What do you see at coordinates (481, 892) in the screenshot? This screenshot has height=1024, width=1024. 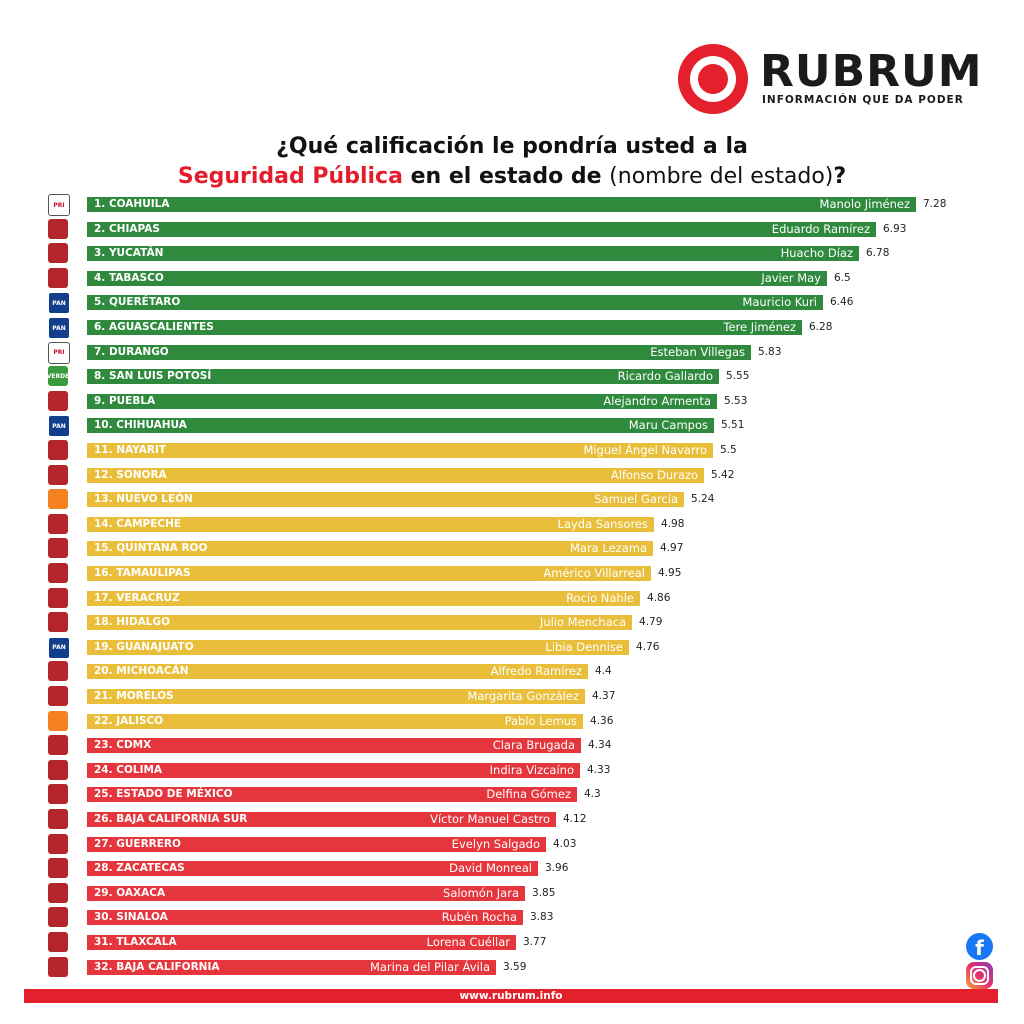 I see `governor-label: Salomón Jara` at bounding box center [481, 892].